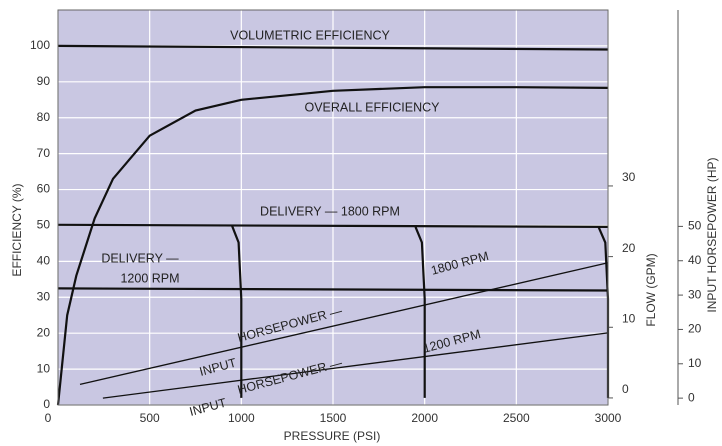 This screenshot has height=446, width=722. What do you see at coordinates (48, 418) in the screenshot?
I see `x-tick-label: 0` at bounding box center [48, 418].